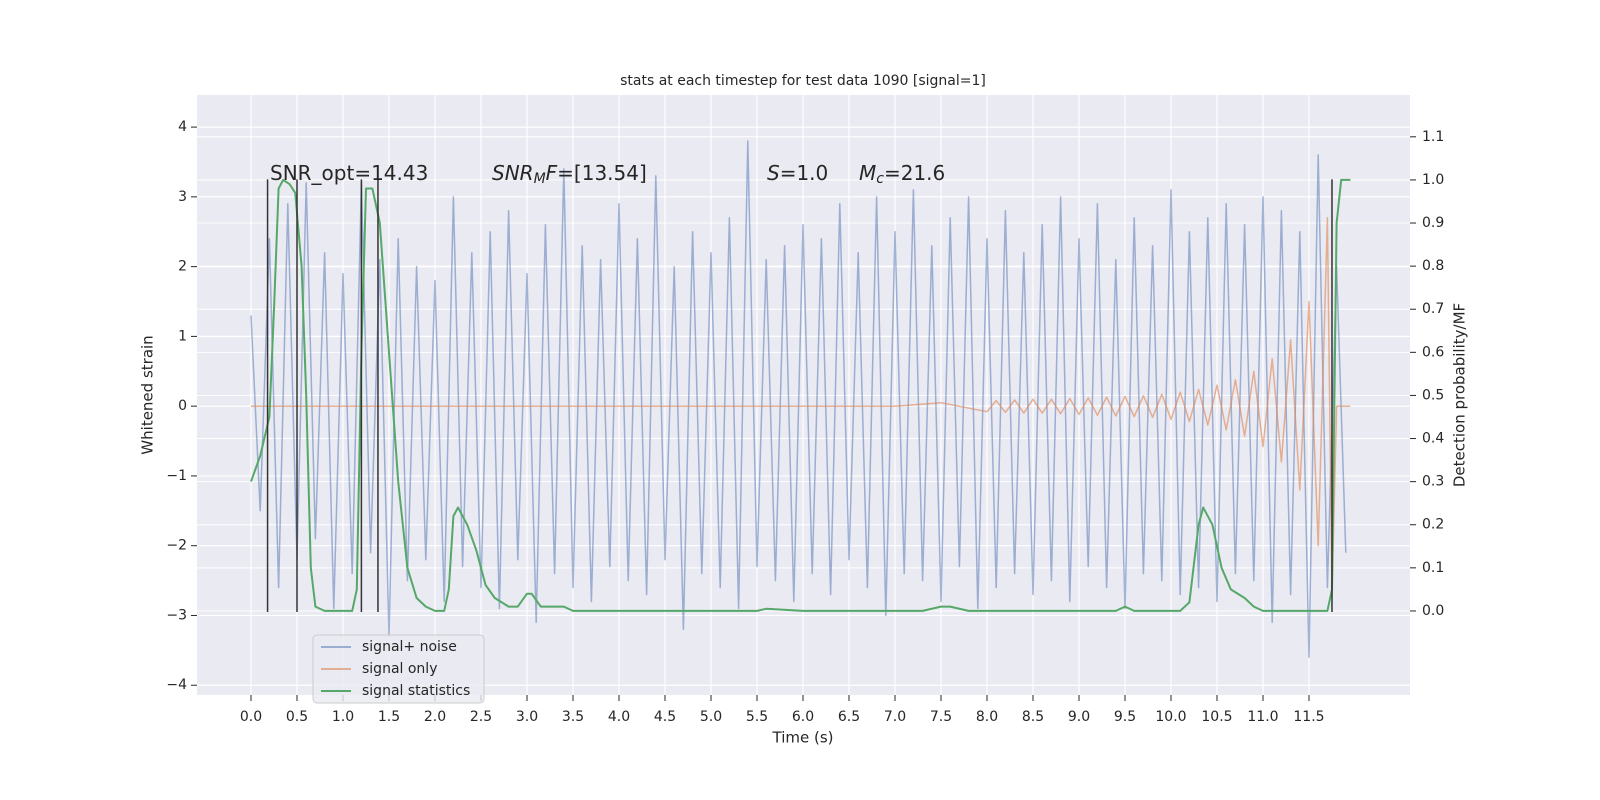 The width and height of the screenshot is (1600, 800). Describe the element at coordinates (1308, 717) in the screenshot. I see `x-tick-label: 11.5` at that location.